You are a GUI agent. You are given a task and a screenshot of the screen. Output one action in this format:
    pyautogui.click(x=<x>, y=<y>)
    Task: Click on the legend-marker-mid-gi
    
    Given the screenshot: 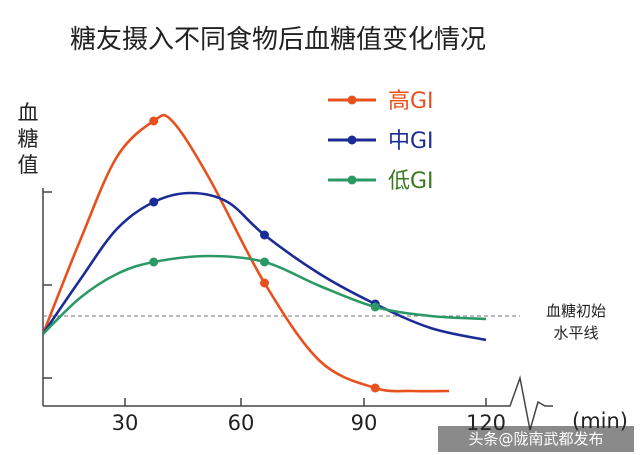 What is the action you would take?
    pyautogui.click(x=352, y=140)
    